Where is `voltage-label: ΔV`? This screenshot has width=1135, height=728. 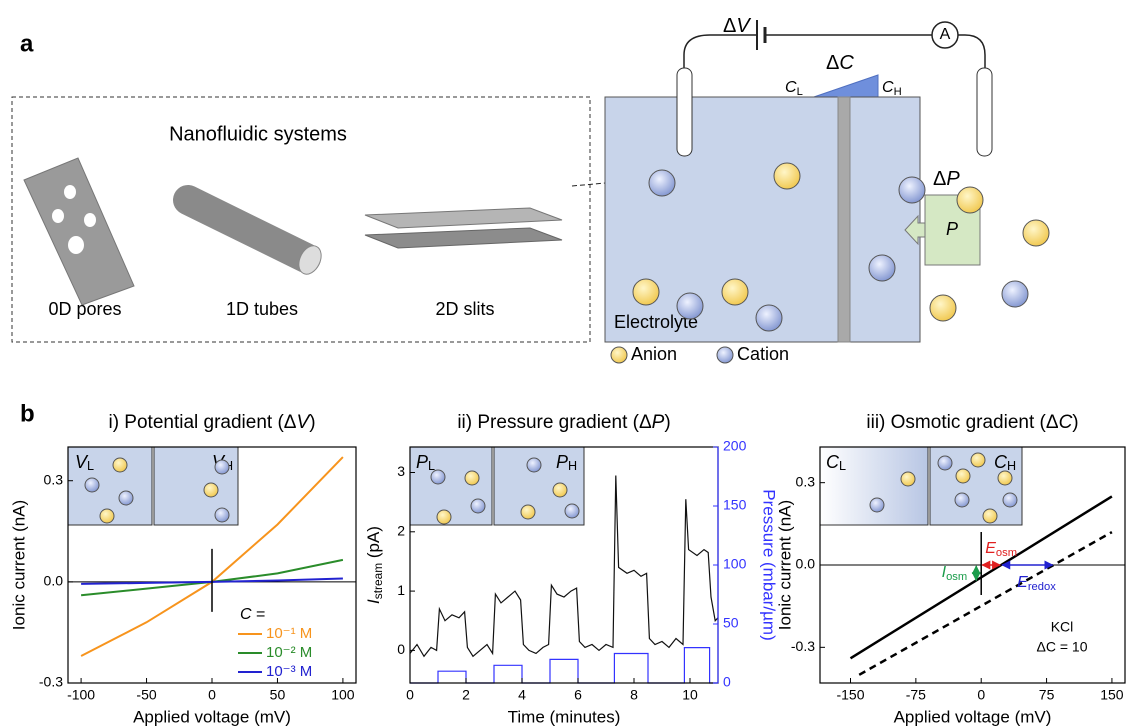 voltage-label: ΔV is located at coordinates (737, 26).